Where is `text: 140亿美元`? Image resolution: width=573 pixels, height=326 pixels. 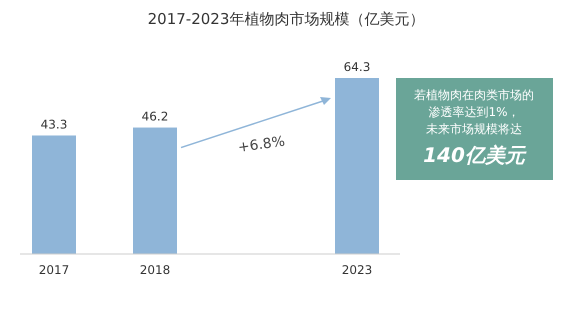
text: 140亿美元 is located at coordinates (475, 155).